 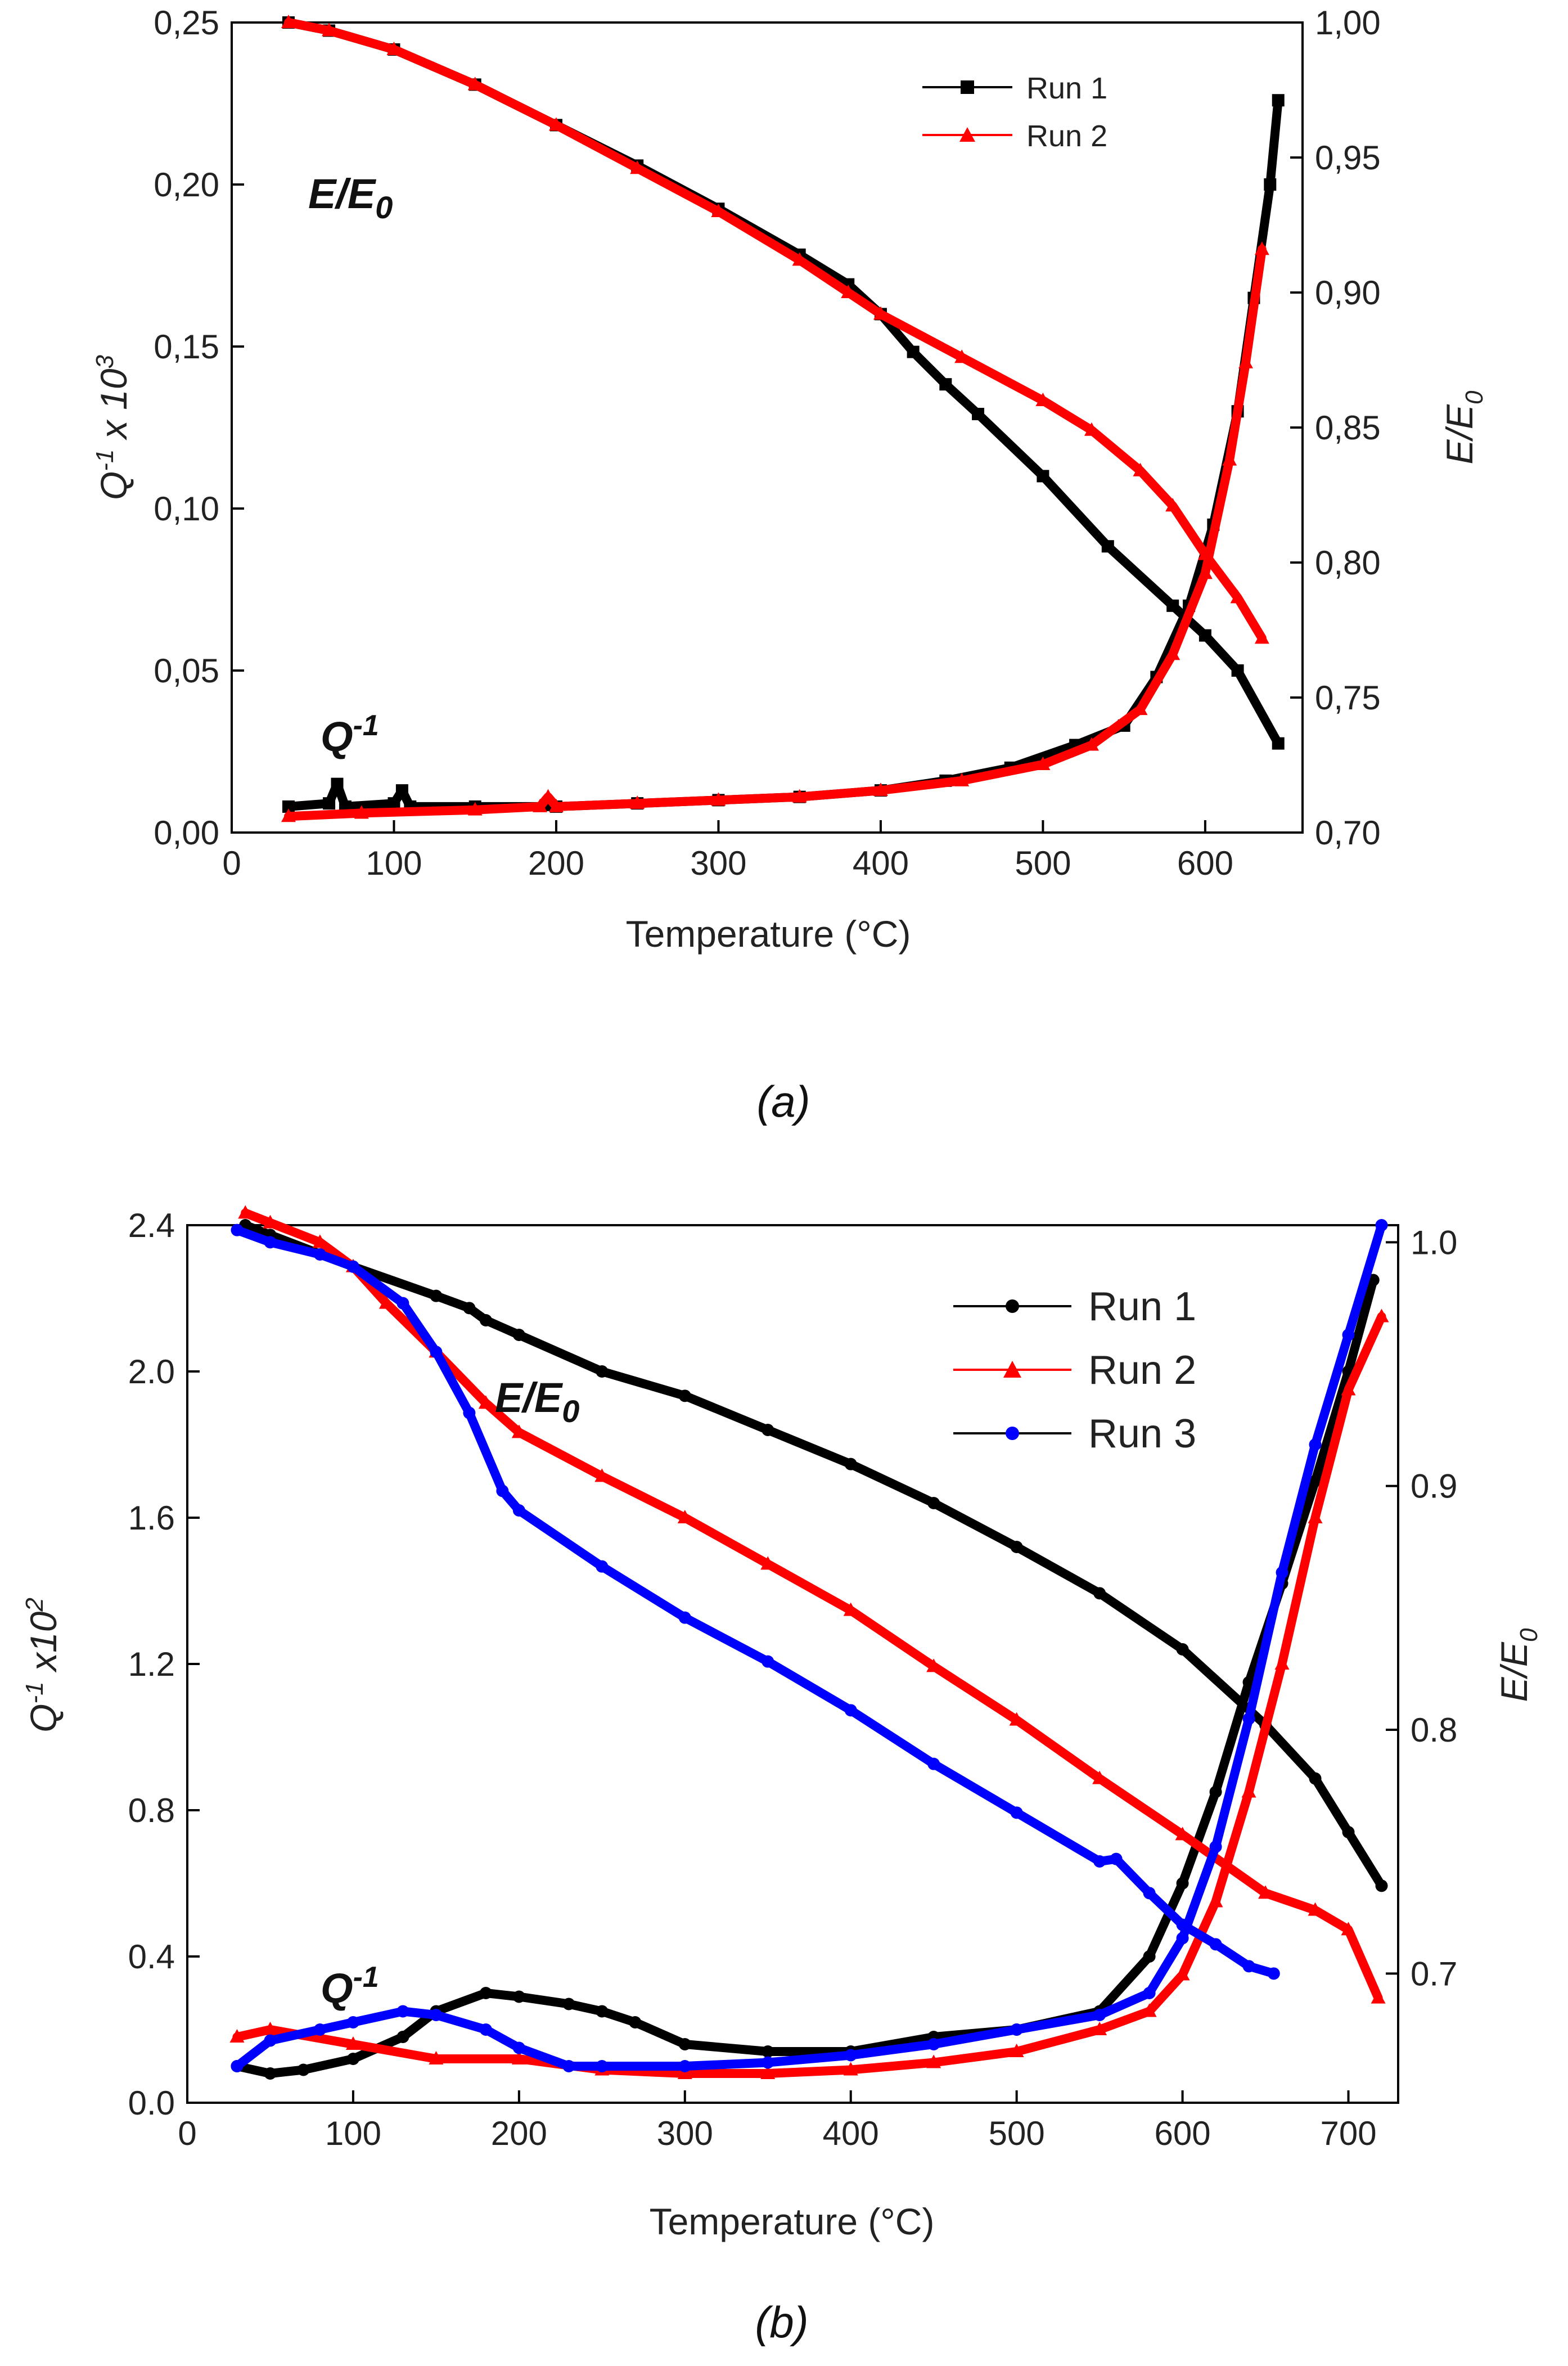 What do you see at coordinates (186, 23) in the screenshot?
I see `y-left-tick-label: 0,25` at bounding box center [186, 23].